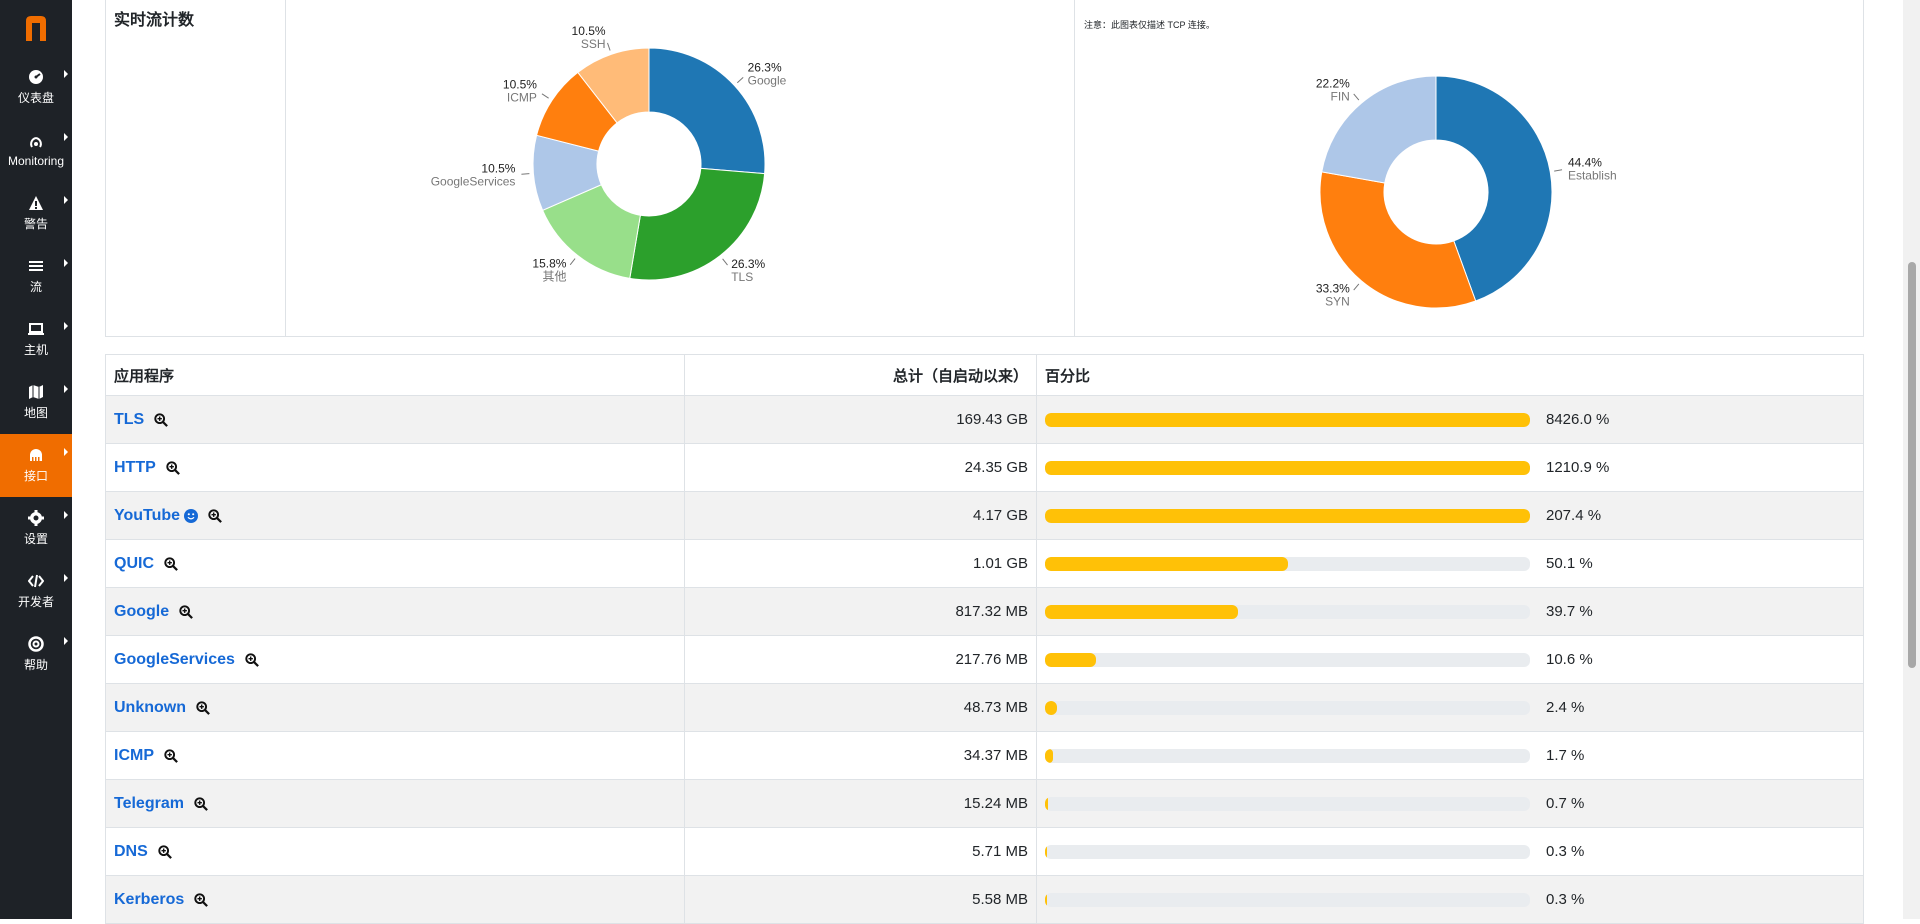 Image resolution: width=1920 pixels, height=924 pixels. I want to click on tcp-note: 注意：此图表仅描述 TCP 连接。, so click(1149, 25).